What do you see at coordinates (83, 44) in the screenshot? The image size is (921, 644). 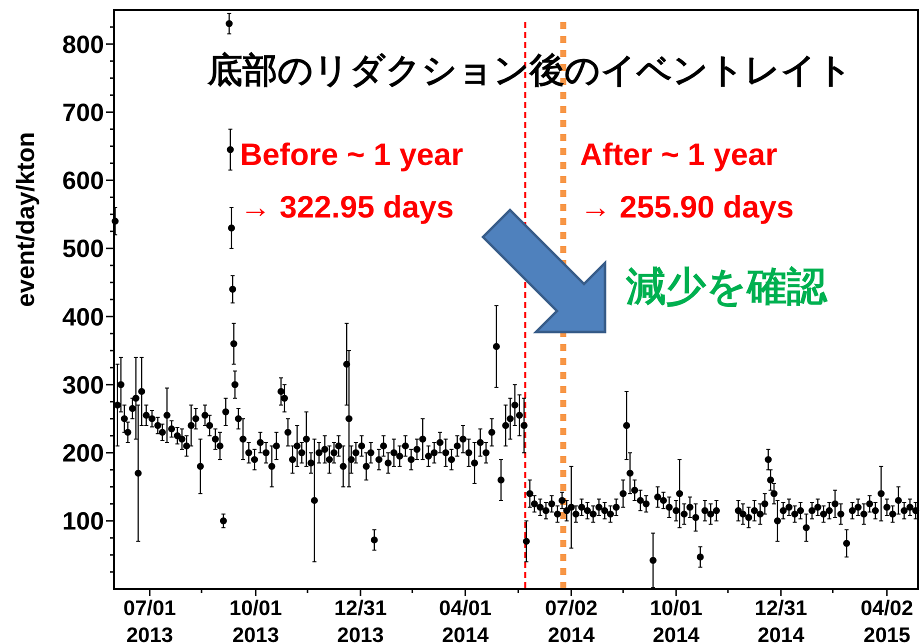 I see `y-tick-label: 800` at bounding box center [83, 44].